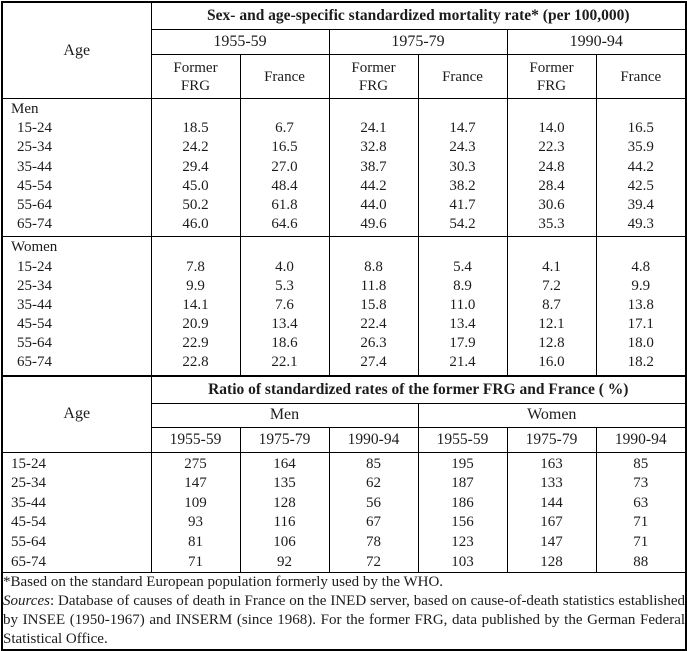 The width and height of the screenshot is (687, 651). I want to click on table2-age-header: Age, so click(76, 413).